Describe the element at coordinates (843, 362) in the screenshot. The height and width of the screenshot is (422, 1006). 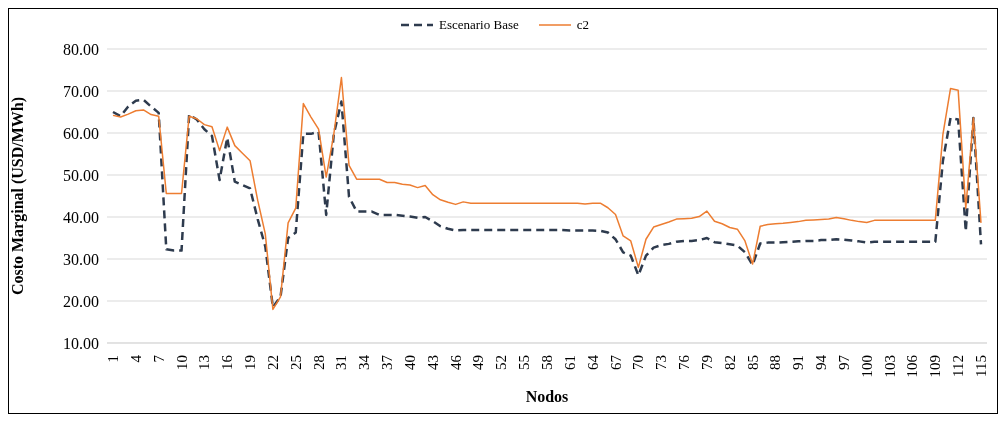
I see `x-tick-label: 97` at that location.